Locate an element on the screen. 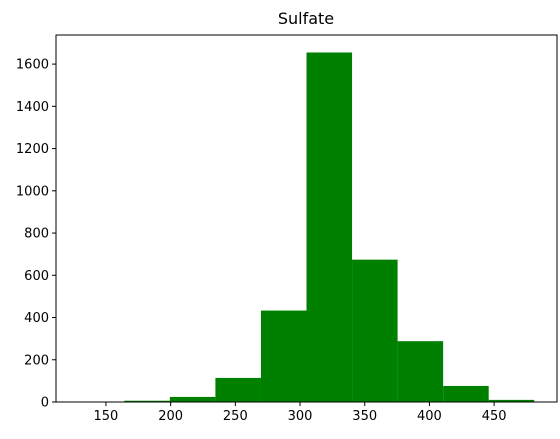  y-axis: 0 200 400 600 800 1000 1200 1400 1600 is located at coordinates (36, 234).